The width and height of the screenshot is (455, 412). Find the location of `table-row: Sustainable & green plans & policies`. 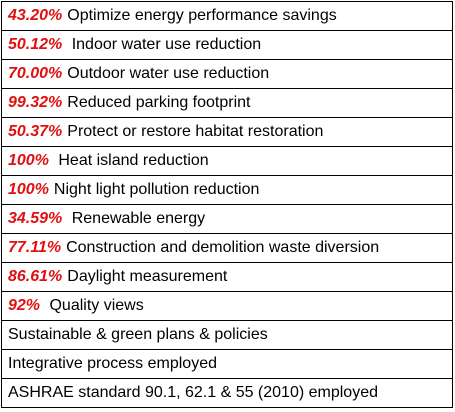

table-row: Sustainable & green plans & policies is located at coordinates (227, 335).